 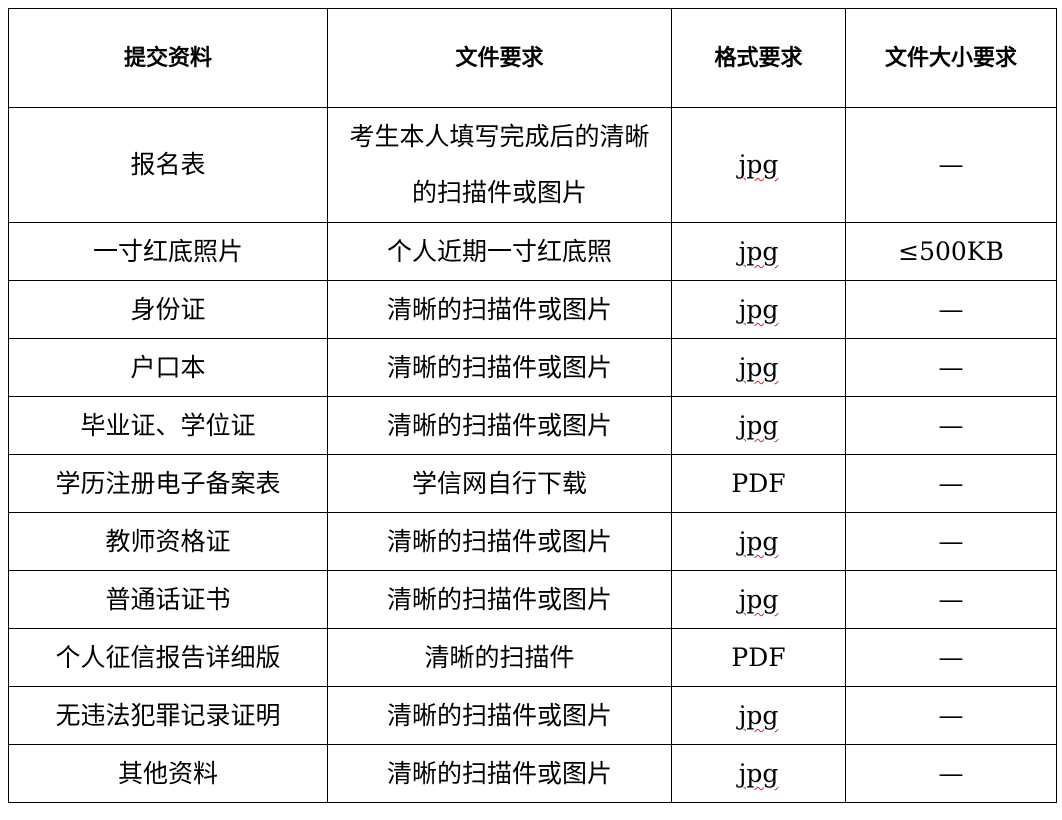 What do you see at coordinates (951, 58) in the screenshot?
I see `header-size: 文件大小要求` at bounding box center [951, 58].